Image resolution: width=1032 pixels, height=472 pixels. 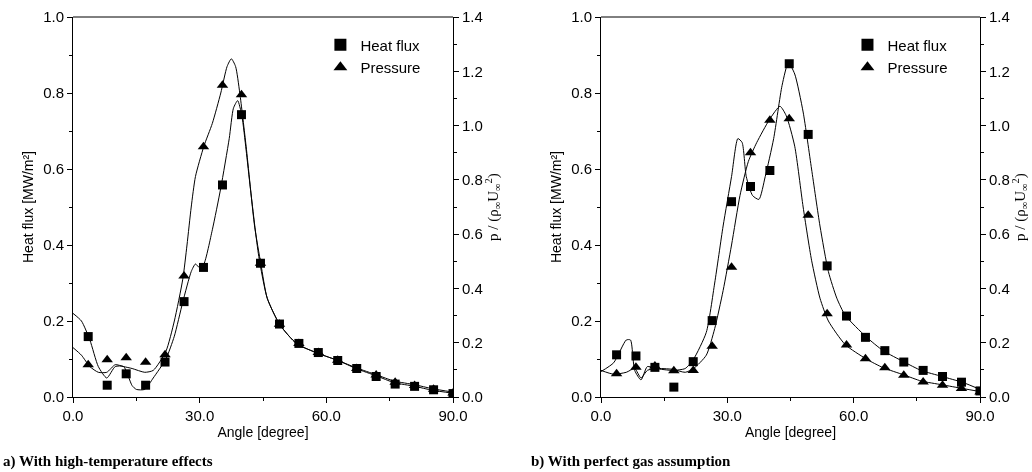 What do you see at coordinates (108, 461) in the screenshot?
I see `text: a) With high-temperature effects` at bounding box center [108, 461].